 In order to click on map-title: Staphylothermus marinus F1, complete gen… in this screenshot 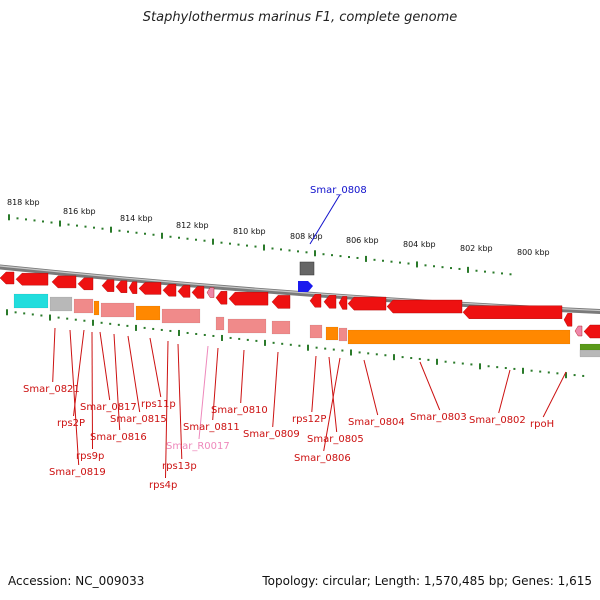, I will do `click(300, 17)`.